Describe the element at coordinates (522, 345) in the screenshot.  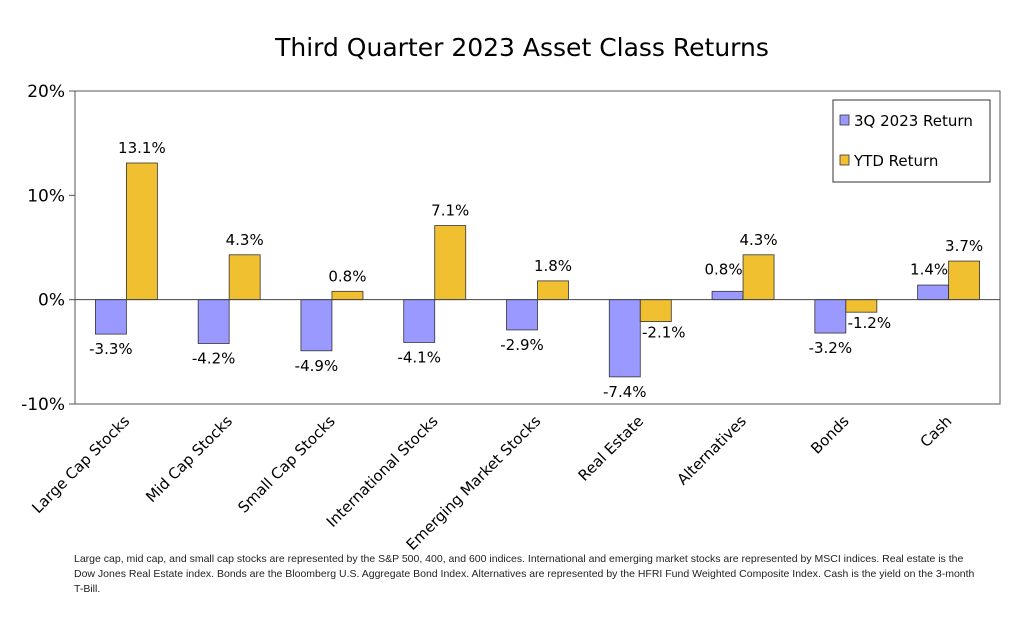
I see `data-label-3q-4: -2.9%` at that location.